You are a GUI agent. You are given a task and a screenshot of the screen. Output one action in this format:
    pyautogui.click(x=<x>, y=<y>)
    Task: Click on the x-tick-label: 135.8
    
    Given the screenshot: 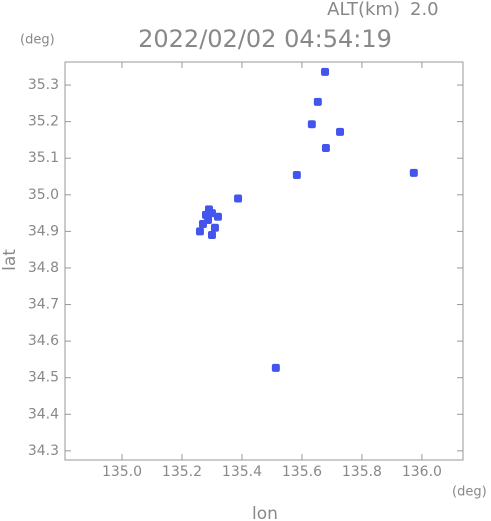 What is the action you would take?
    pyautogui.click(x=362, y=472)
    